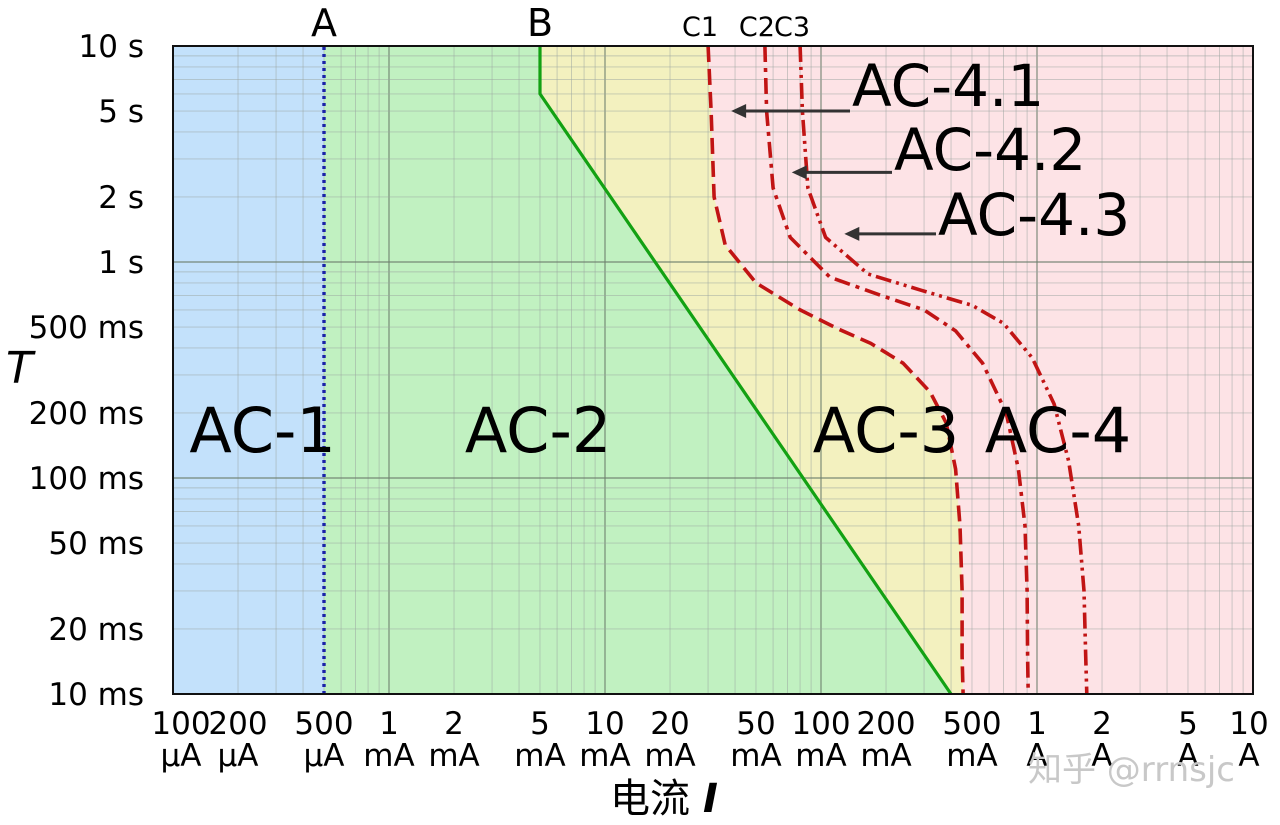 This screenshot has height=825, width=1280. I want to click on y-tick-label: 20 ms, so click(96, 630).